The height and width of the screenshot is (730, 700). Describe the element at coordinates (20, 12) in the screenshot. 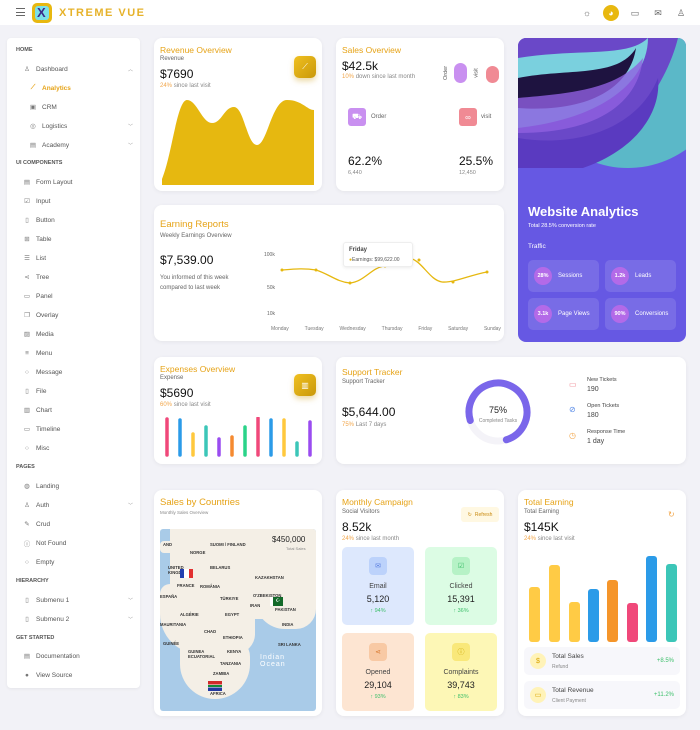

I see `menu-icon` at that location.